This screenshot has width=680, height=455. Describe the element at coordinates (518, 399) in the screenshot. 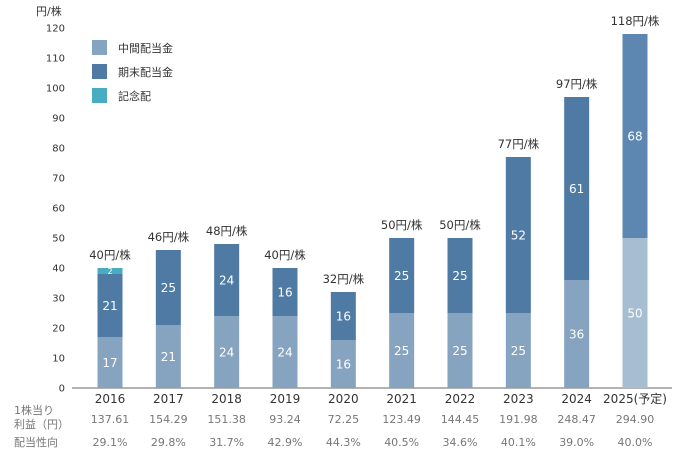

I see `x-tick-label: 2023` at that location.